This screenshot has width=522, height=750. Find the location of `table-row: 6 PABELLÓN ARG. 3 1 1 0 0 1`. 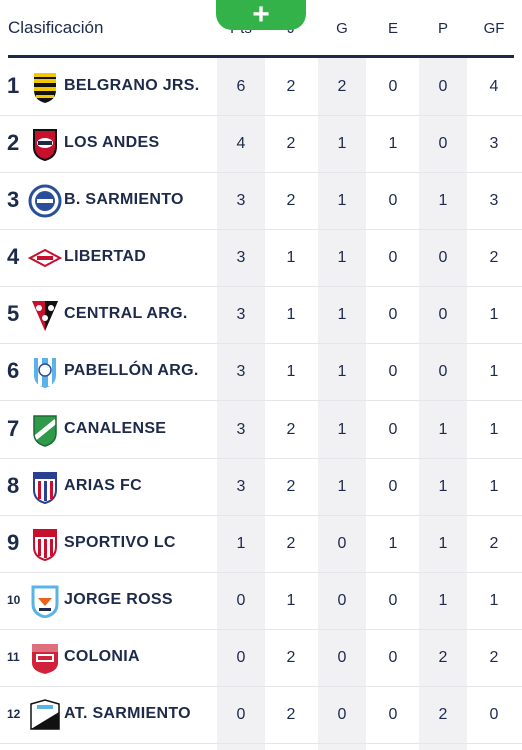

table-row: 6 PABELLÓN ARG. 3 1 1 0 0 1 is located at coordinates (261, 372).